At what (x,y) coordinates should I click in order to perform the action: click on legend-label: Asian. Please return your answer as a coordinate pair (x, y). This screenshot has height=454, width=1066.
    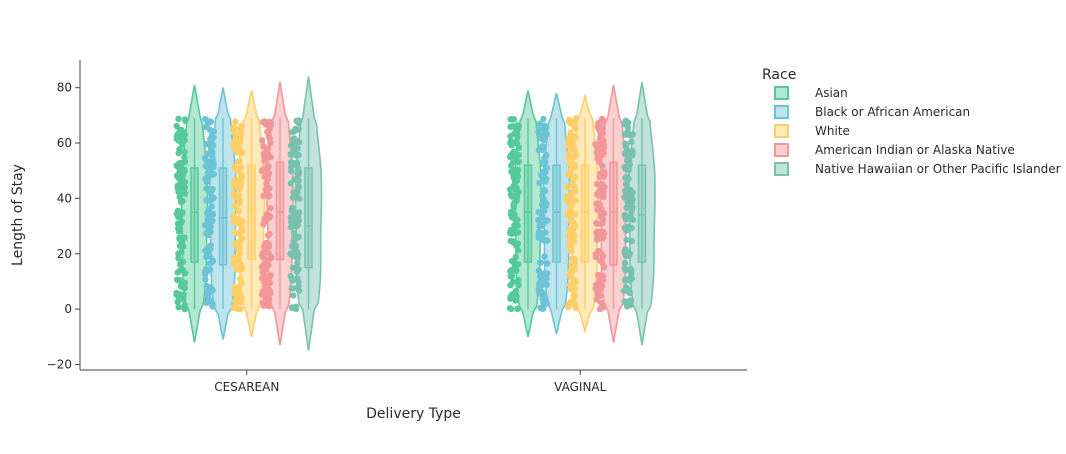
    Looking at the image, I should click on (831, 93).